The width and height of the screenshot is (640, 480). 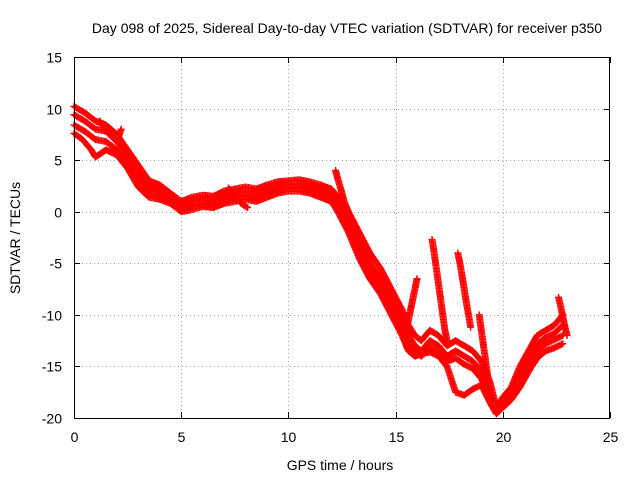 I want to click on series-spike-g, so click(x=110, y=131).